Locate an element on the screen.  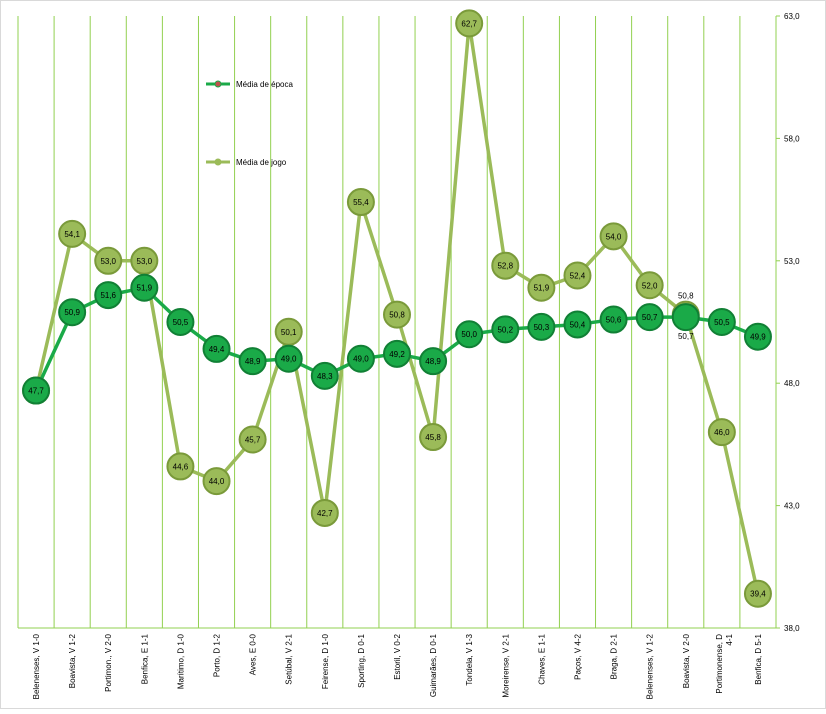
x-tick-label-line: Portimonense, D is located at coordinates (719, 664).